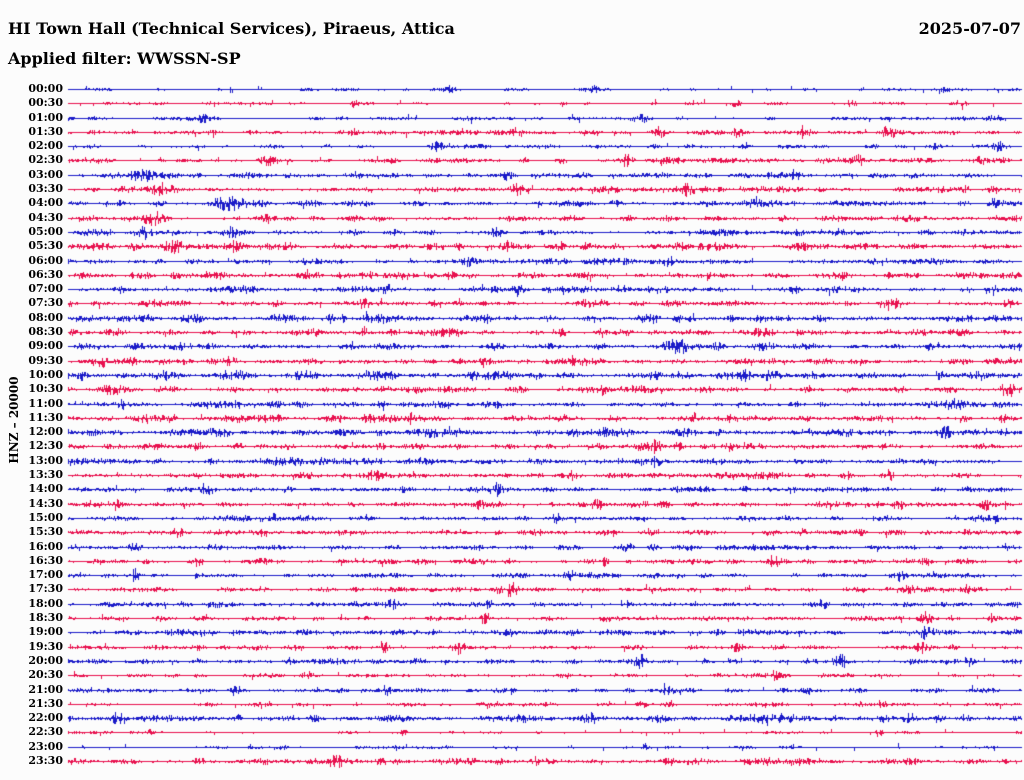 The height and width of the screenshot is (780, 1024). I want to click on time-label: 10:30, so click(45, 388).